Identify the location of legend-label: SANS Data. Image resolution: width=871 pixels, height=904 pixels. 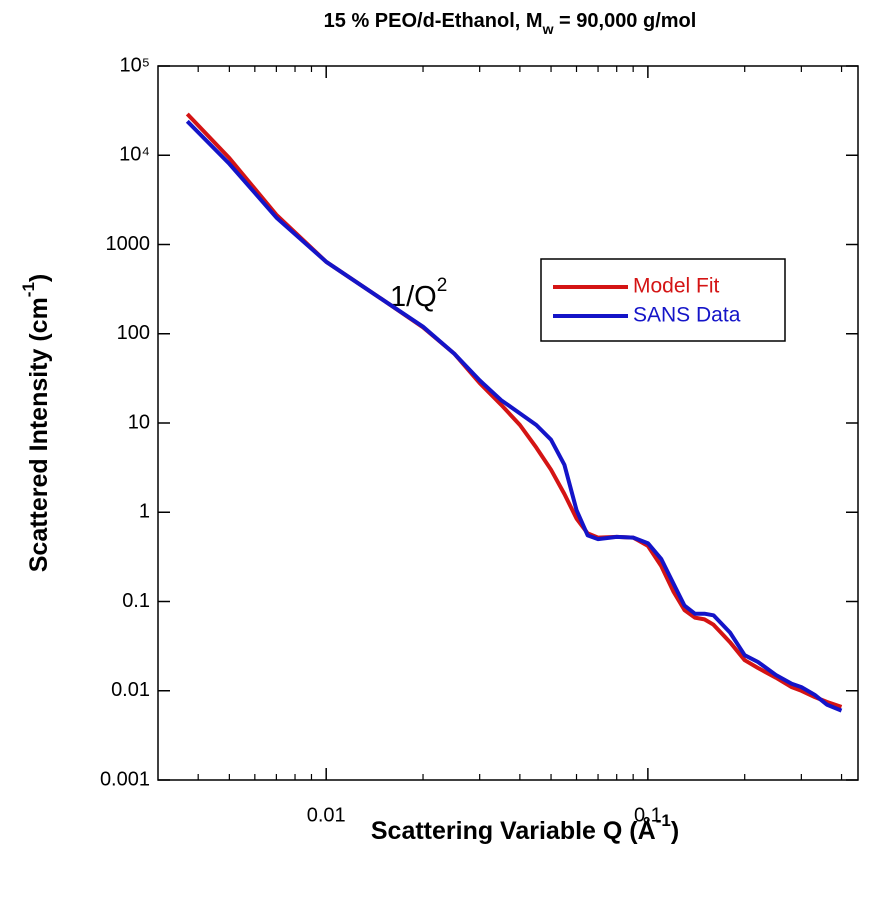
(687, 315).